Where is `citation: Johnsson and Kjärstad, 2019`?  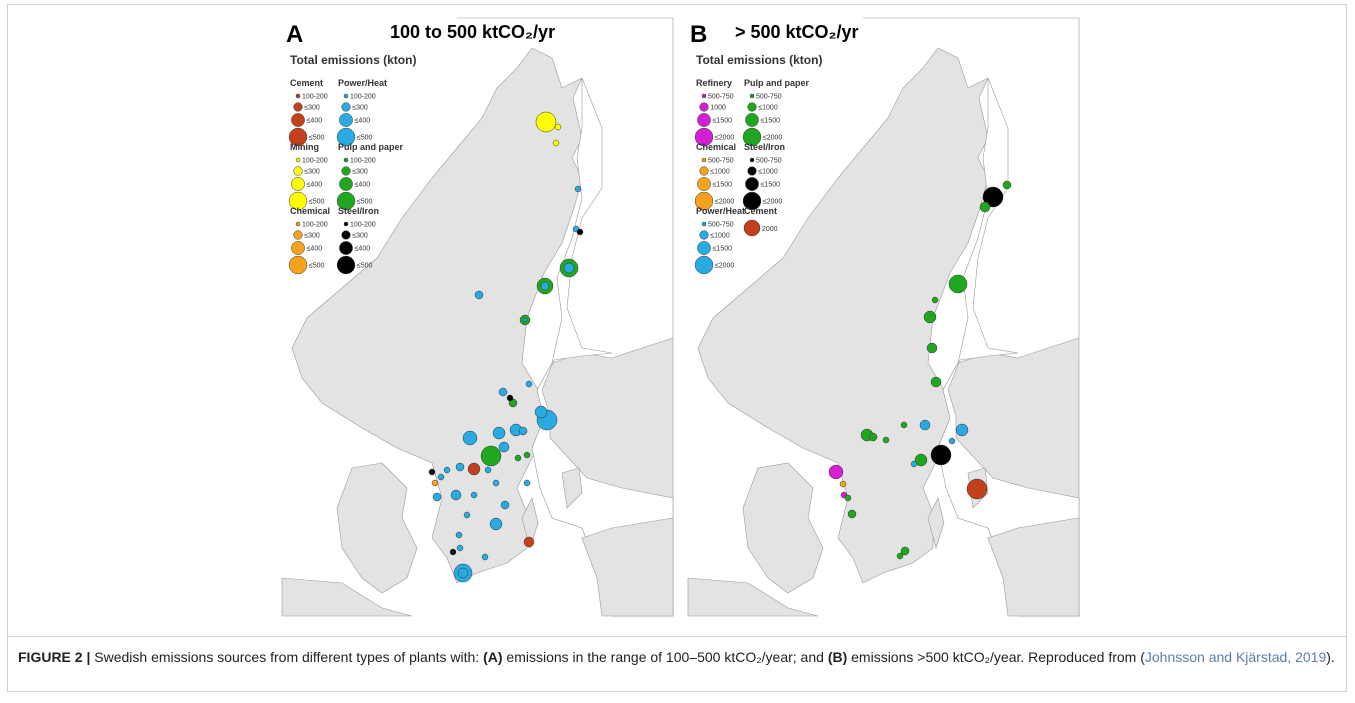
citation: Johnsson and Kjärstad, 2019 is located at coordinates (1235, 657).